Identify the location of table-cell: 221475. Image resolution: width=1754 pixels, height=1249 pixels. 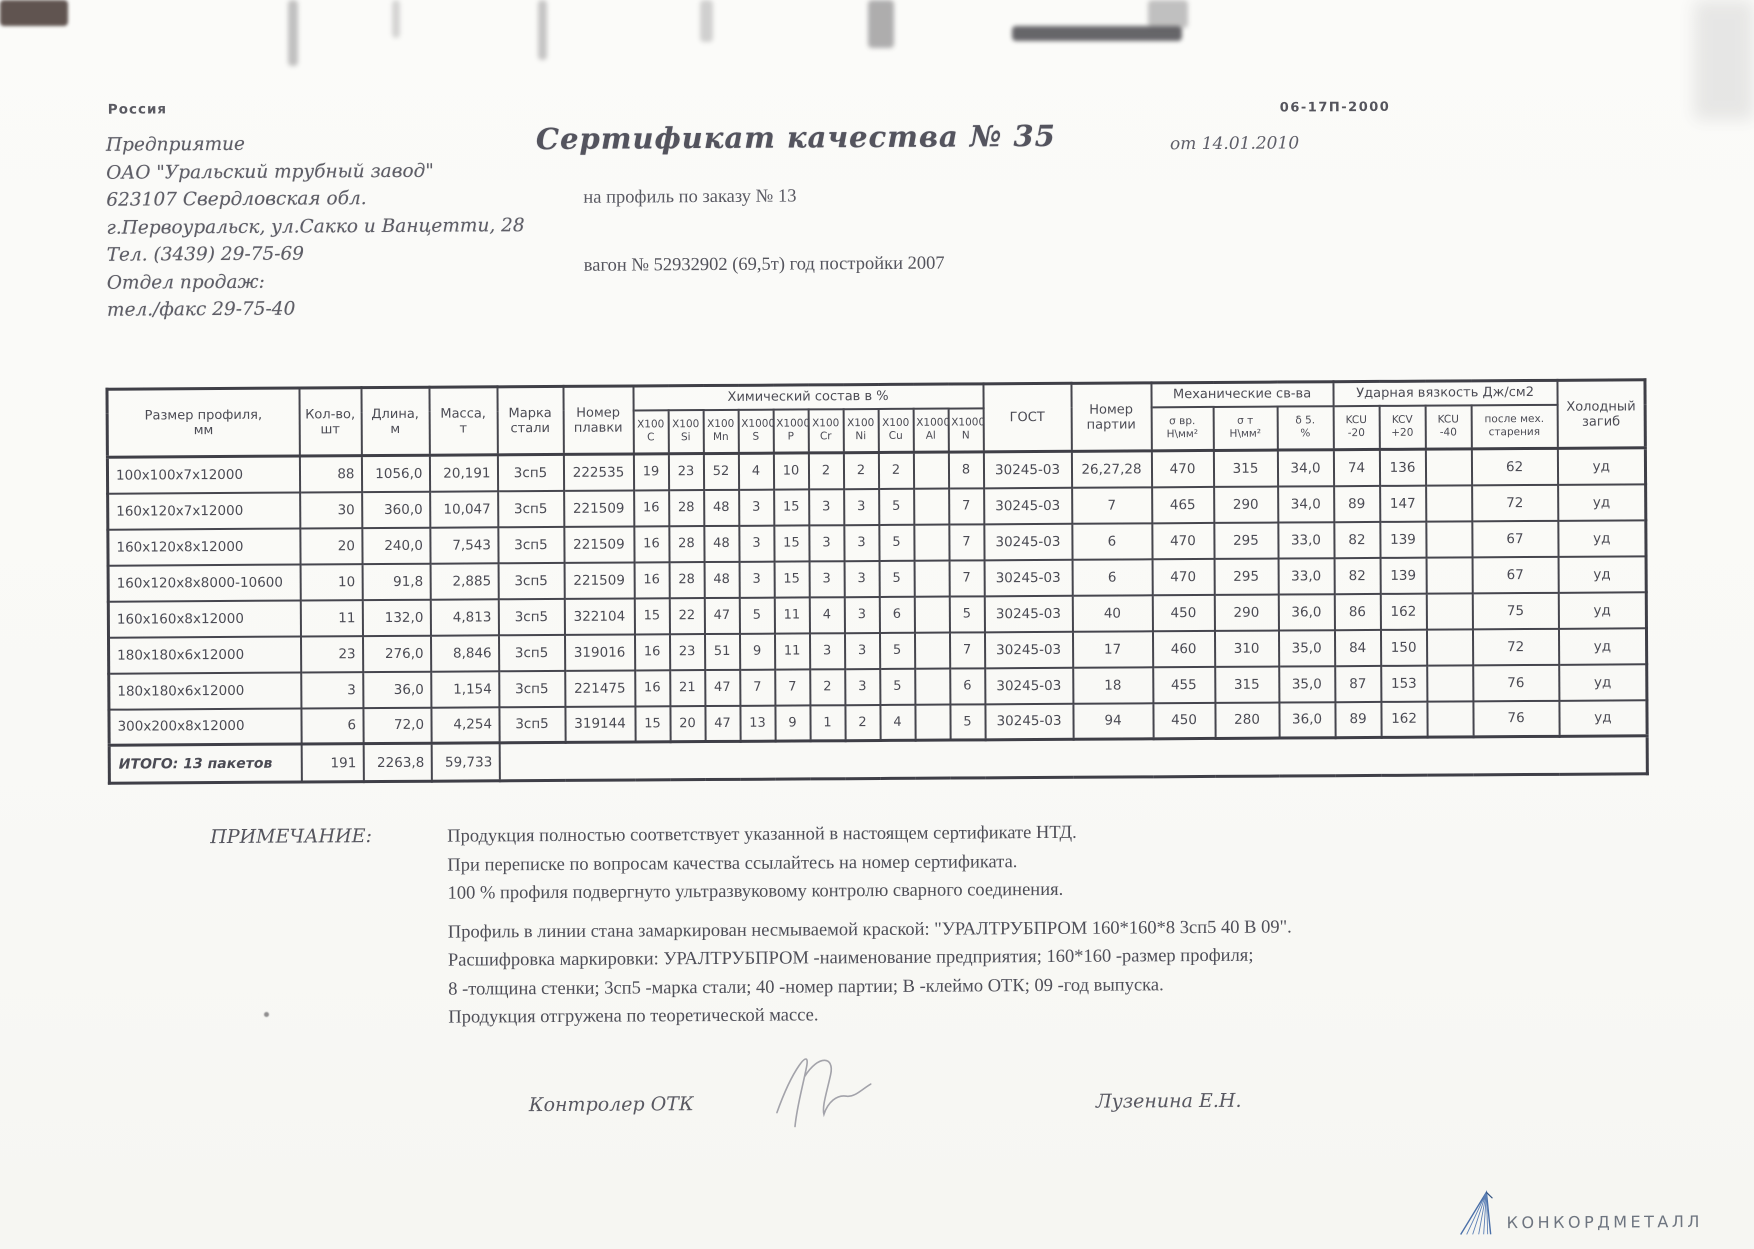
(599, 688).